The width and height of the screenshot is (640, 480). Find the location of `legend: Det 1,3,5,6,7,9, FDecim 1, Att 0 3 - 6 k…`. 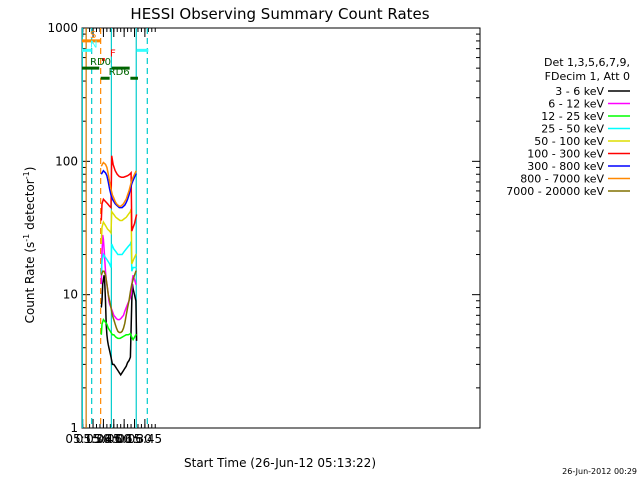

legend: Det 1,3,5,6,7,9, FDecim 1, Att 0 3 - 6 k… is located at coordinates (568, 127).